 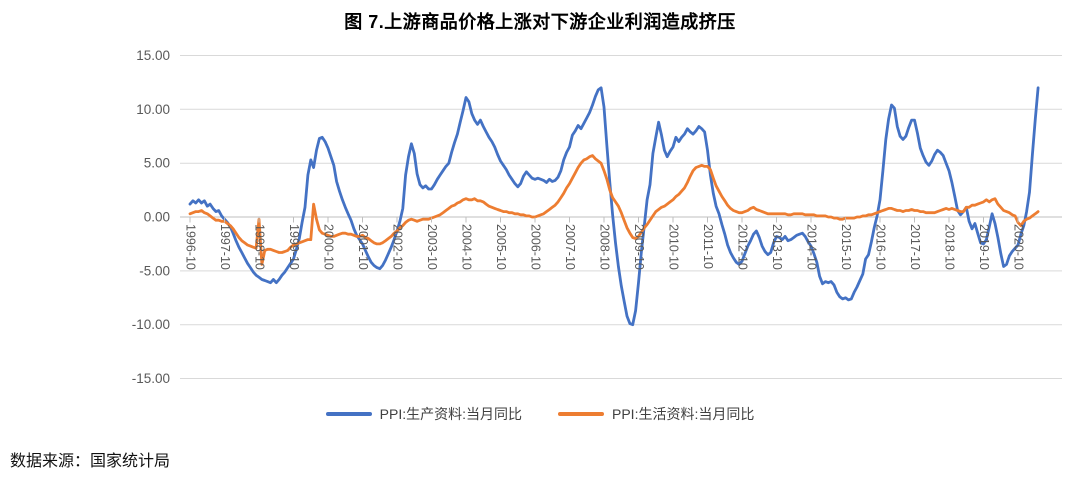 I want to click on legend-item-producer-goods: PPI:生产资料:当月同比, so click(x=423, y=414).